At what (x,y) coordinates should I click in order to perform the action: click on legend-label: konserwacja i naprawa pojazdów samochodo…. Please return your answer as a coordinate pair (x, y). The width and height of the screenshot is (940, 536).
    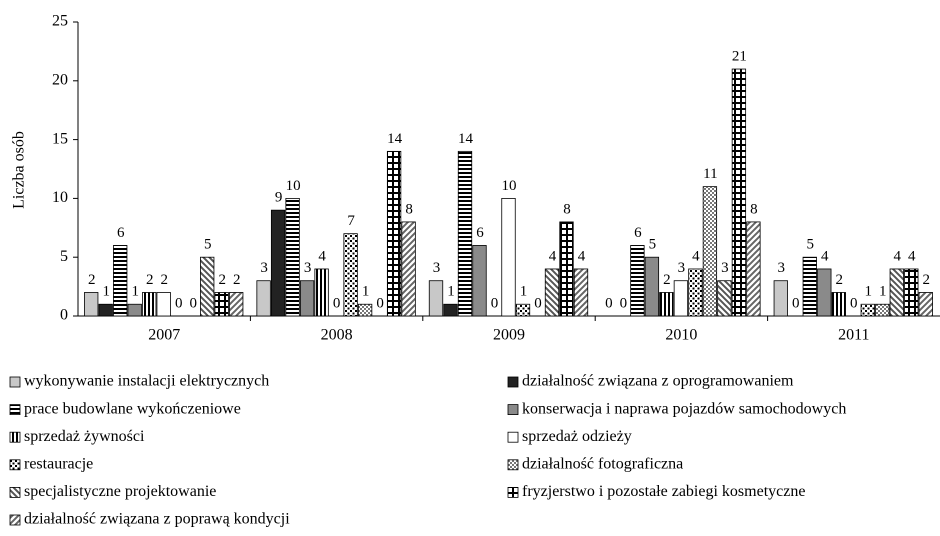
    Looking at the image, I should click on (684, 408).